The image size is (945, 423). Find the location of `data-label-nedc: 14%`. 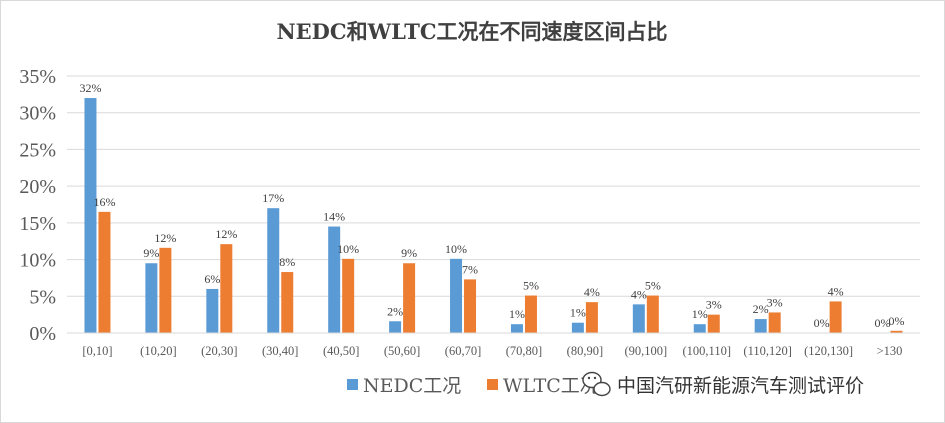

data-label-nedc: 14% is located at coordinates (334, 217).